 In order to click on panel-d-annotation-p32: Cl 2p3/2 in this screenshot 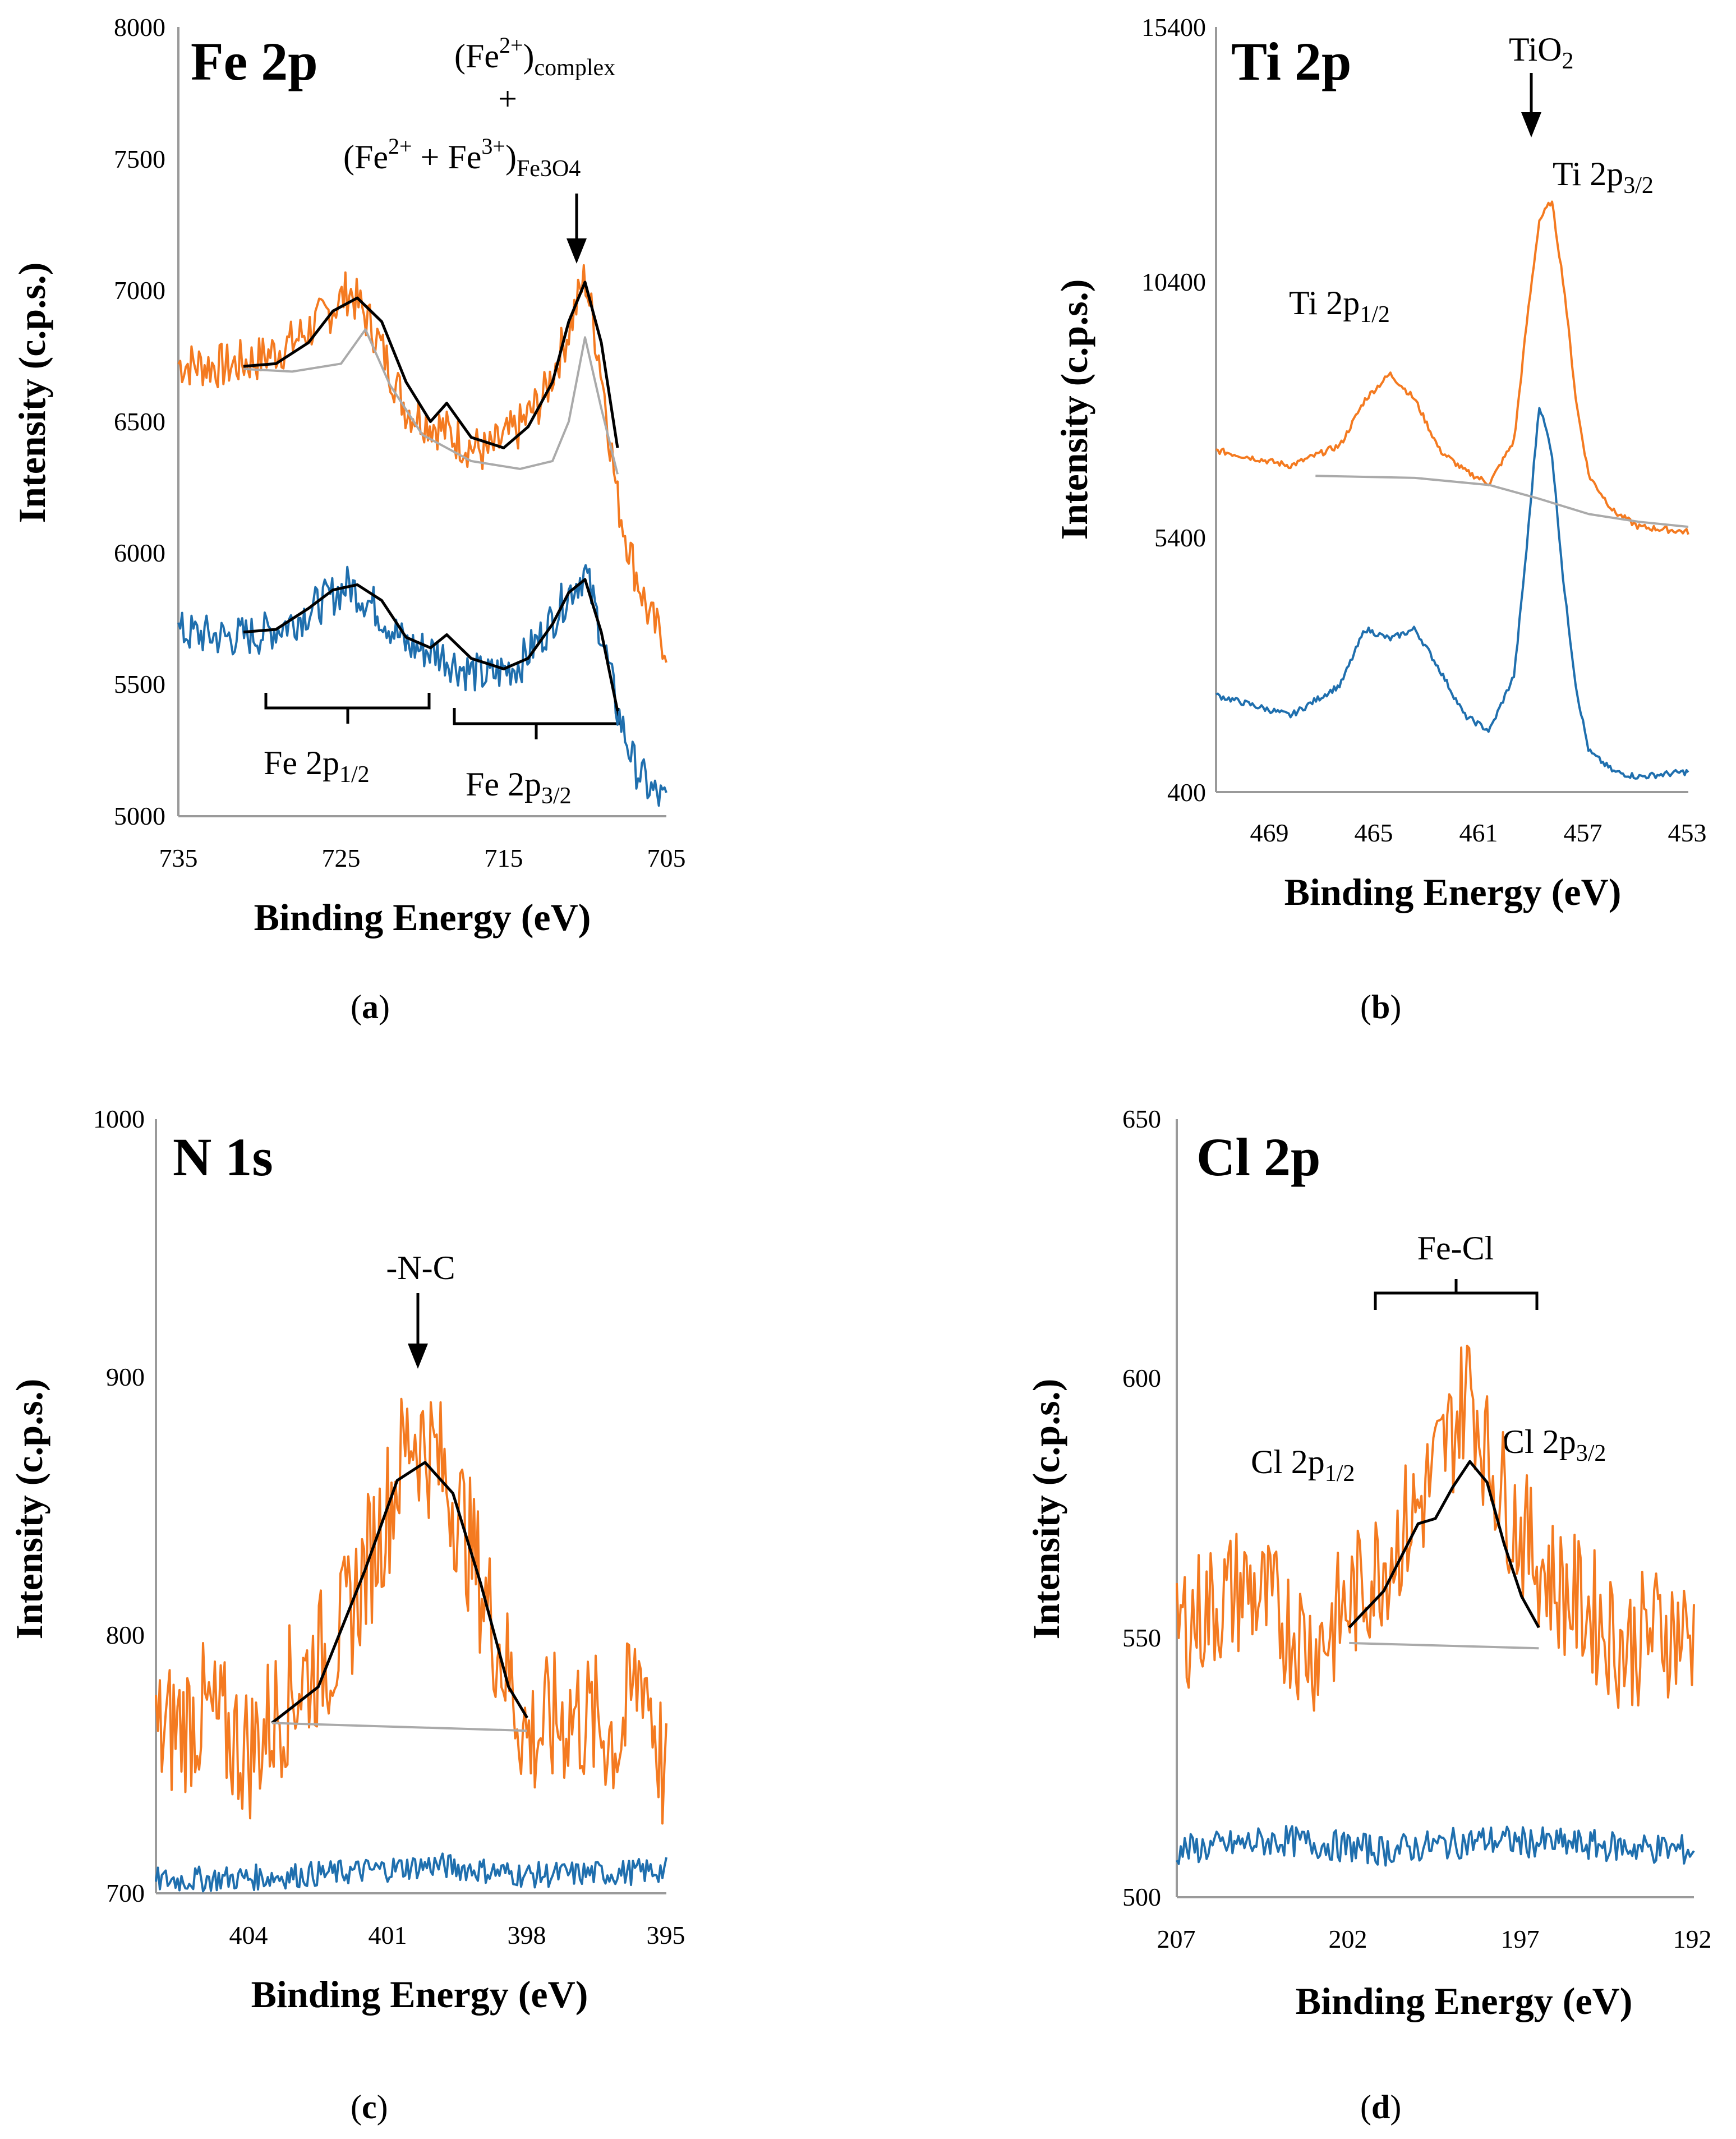, I will do `click(1554, 1444)`.